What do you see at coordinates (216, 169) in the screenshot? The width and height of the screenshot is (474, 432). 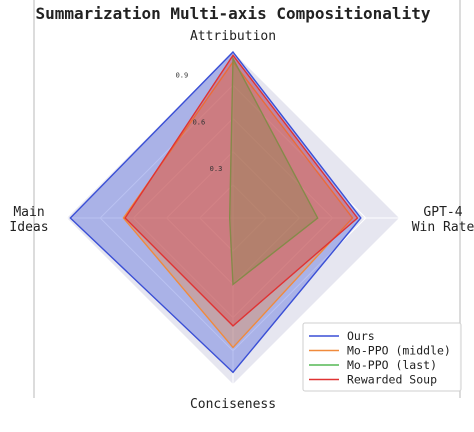 I see `radial-tick-label: 0.3` at bounding box center [216, 169].